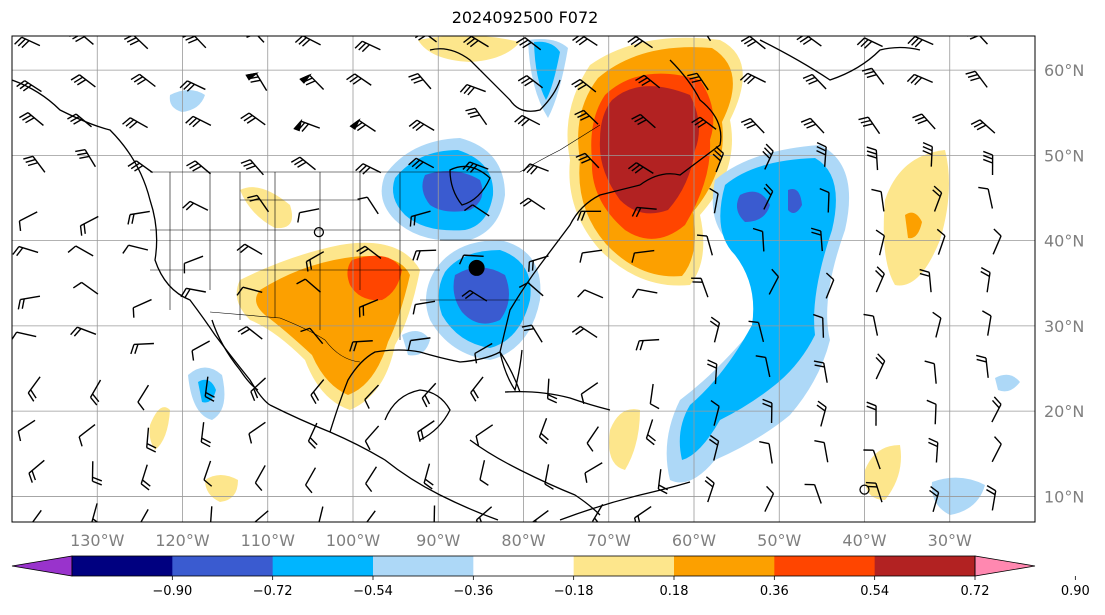 This screenshot has height=615, width=1105. What do you see at coordinates (574, 591) in the screenshot?
I see `colorbar-tick-label: −0.18` at bounding box center [574, 591].